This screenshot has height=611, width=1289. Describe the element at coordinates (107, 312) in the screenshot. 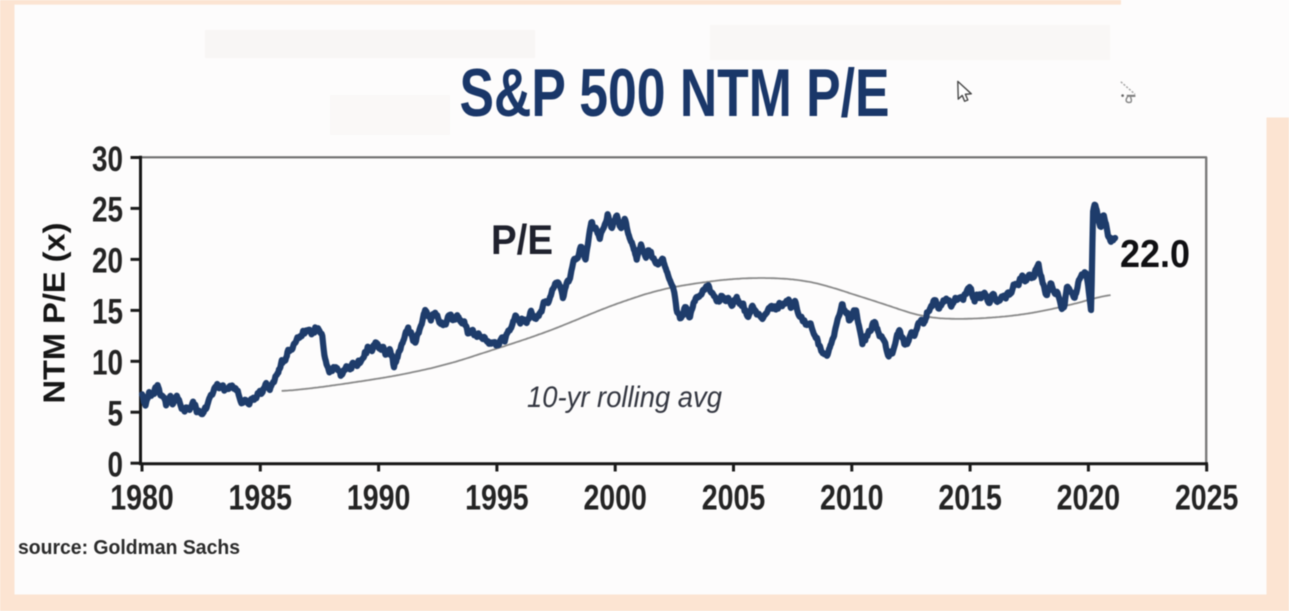

I see `svg-text: 15` at that location.